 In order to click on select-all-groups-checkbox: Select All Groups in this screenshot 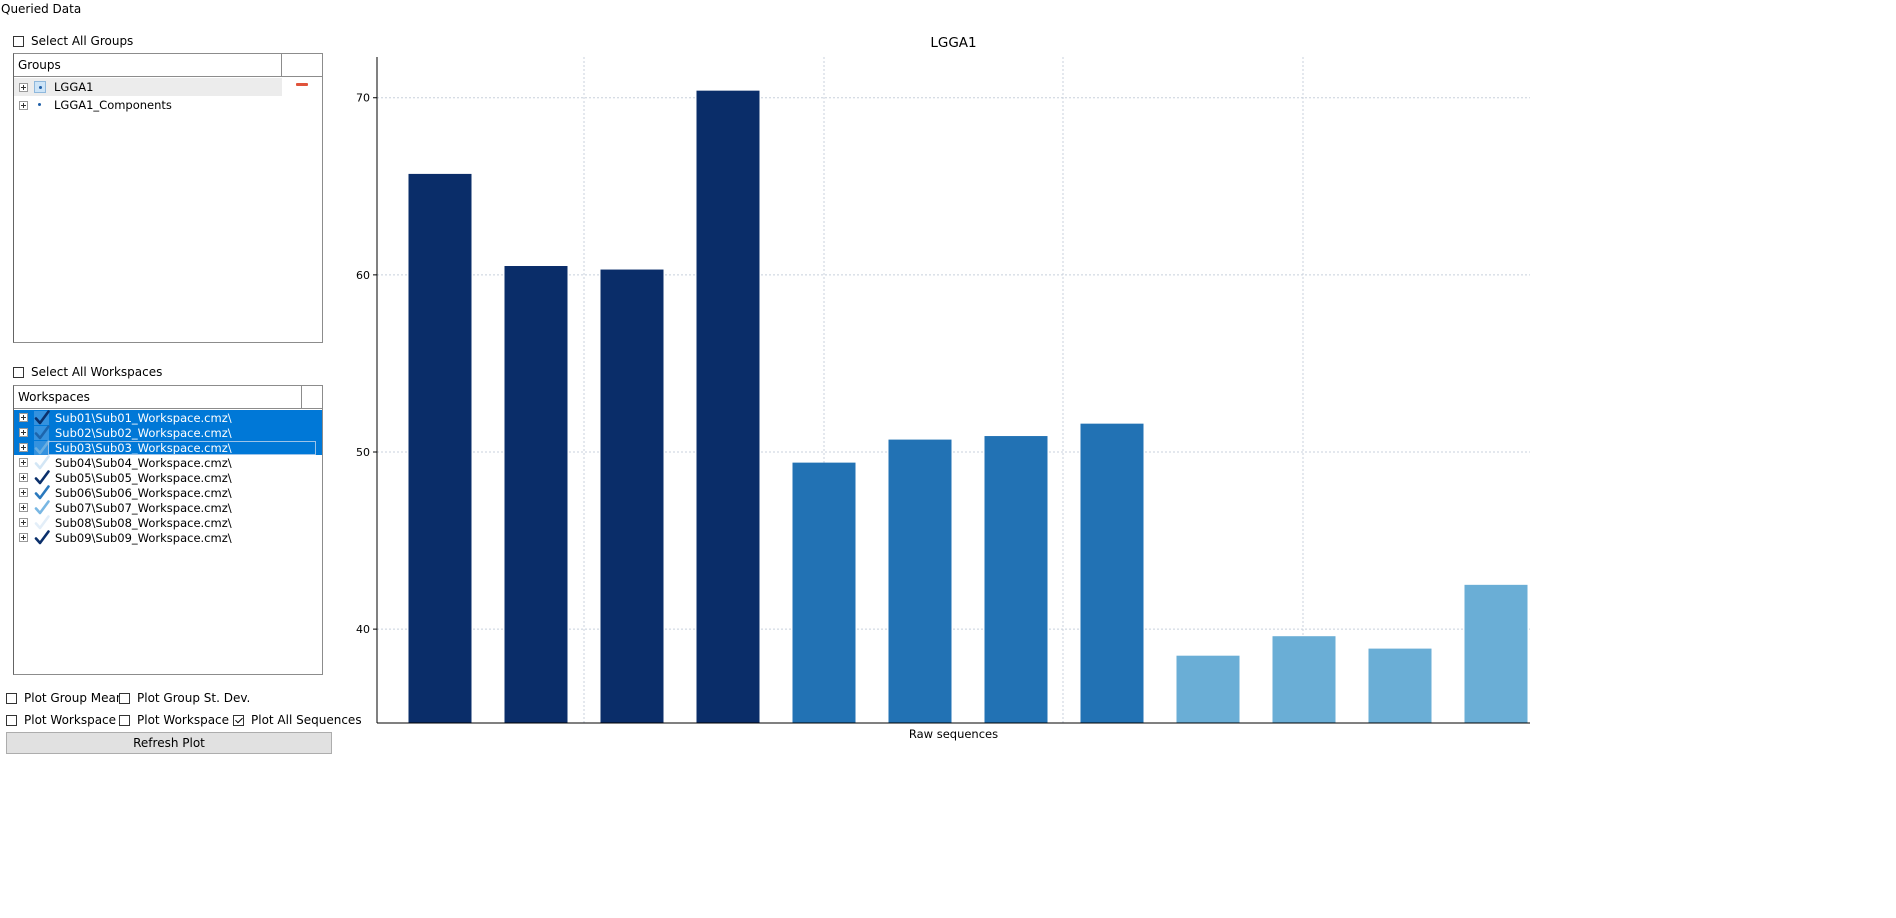, I will do `click(73, 41)`.